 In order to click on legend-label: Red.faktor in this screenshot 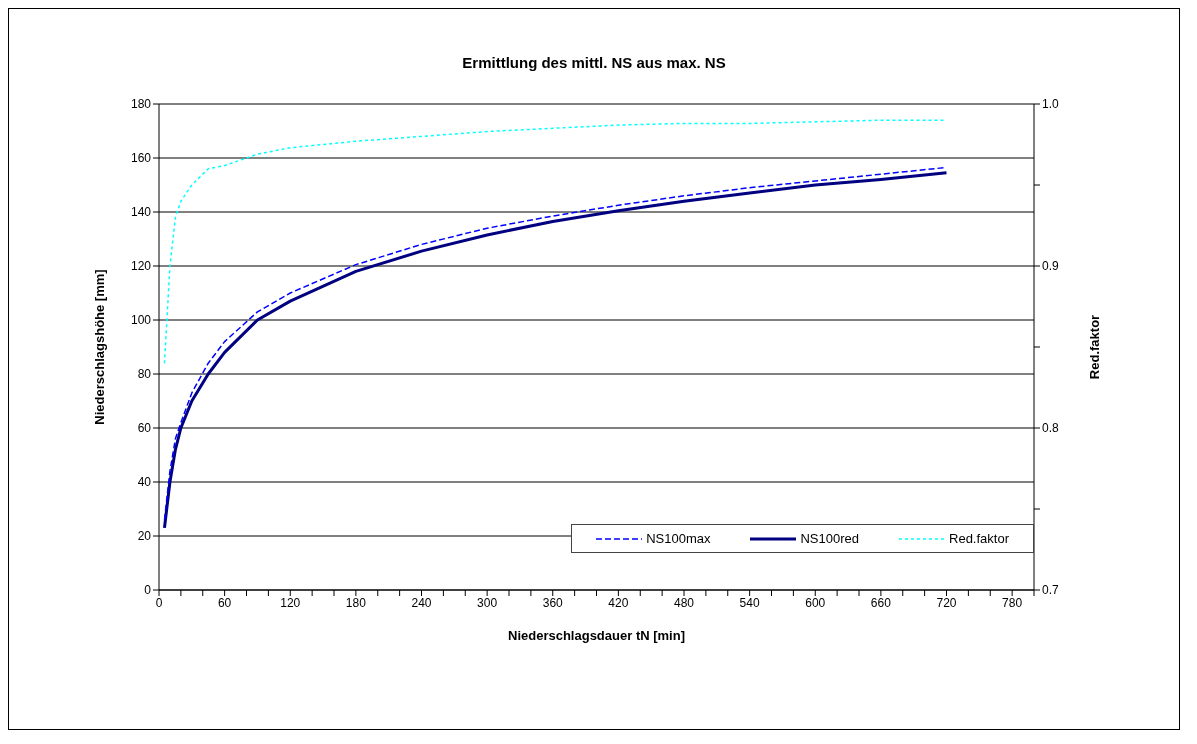, I will do `click(978, 538)`.